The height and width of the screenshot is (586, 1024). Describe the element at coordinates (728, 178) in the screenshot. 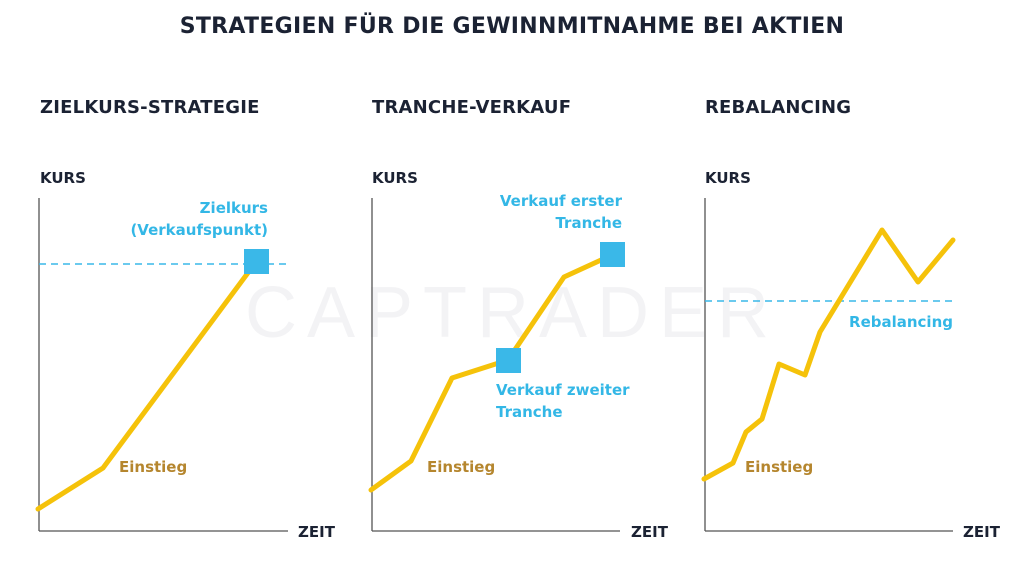

I see `y-axis-label-rebalancing: KURS` at that location.